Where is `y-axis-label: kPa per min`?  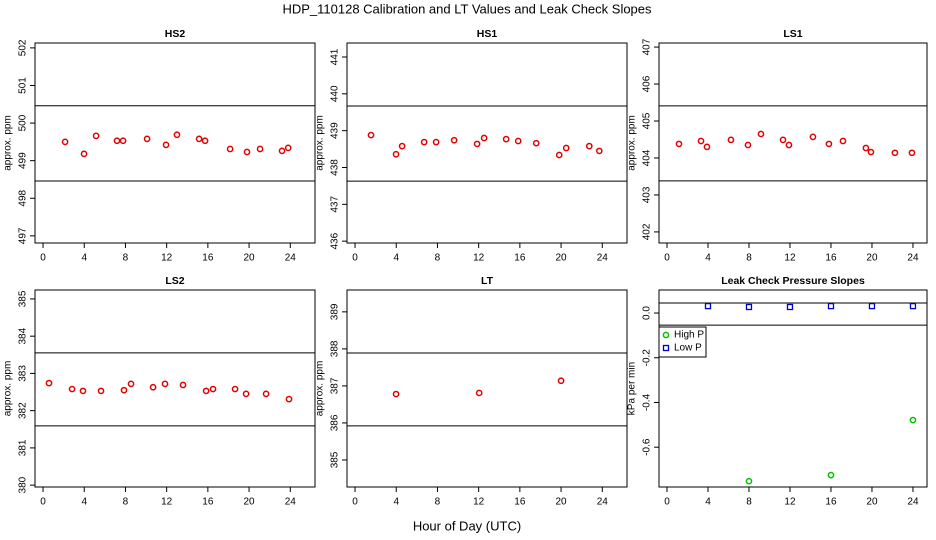
y-axis-label: kPa per min is located at coordinates (632, 388).